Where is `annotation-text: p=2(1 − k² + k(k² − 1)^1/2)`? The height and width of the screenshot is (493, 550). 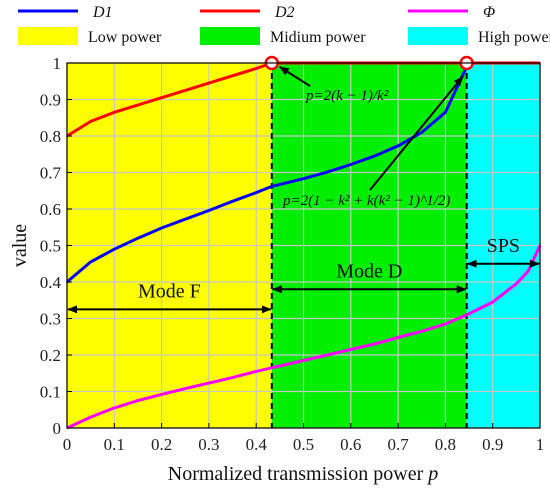
annotation-text: p=2(1 − k² + k(k² − 1)^1/2) is located at coordinates (366, 201).